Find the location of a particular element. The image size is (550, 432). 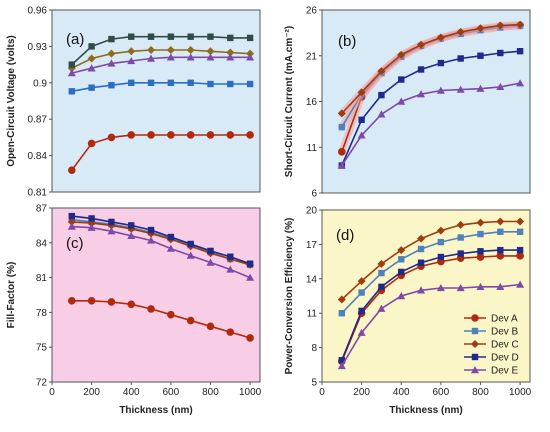

legend-entry-dev-b: Dev B is located at coordinates (505, 332).